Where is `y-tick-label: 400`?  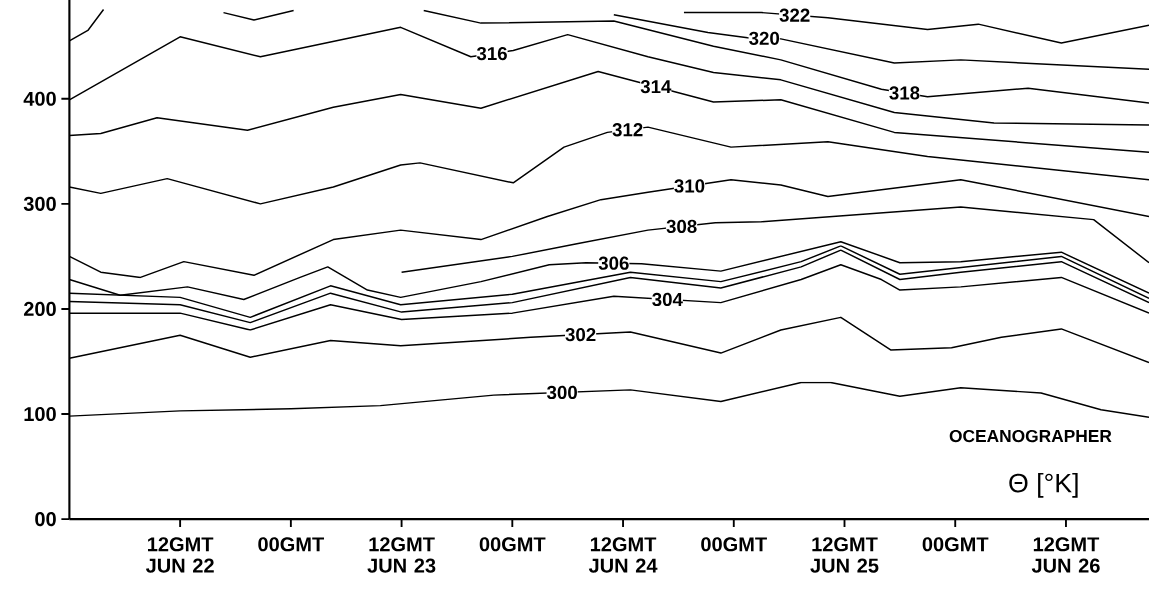 y-tick-label: 400 is located at coordinates (39, 98).